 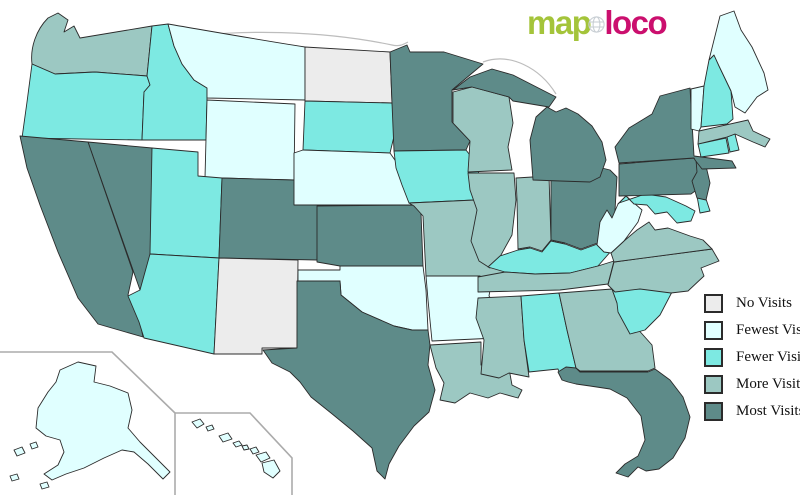 I want to click on legend-label-more-visits: More Visits, so click(x=768, y=384).